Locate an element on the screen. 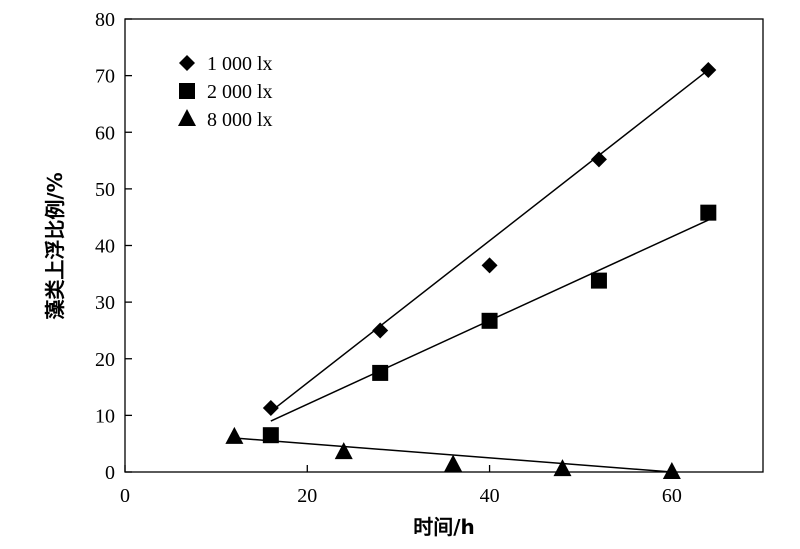 Image resolution: width=800 pixels, height=549 pixels. y-tick-label: 40 is located at coordinates (105, 247).